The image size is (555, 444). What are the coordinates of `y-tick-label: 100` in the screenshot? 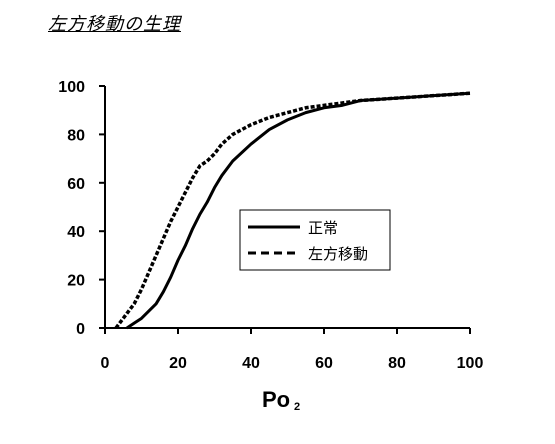 It's located at (71, 87).